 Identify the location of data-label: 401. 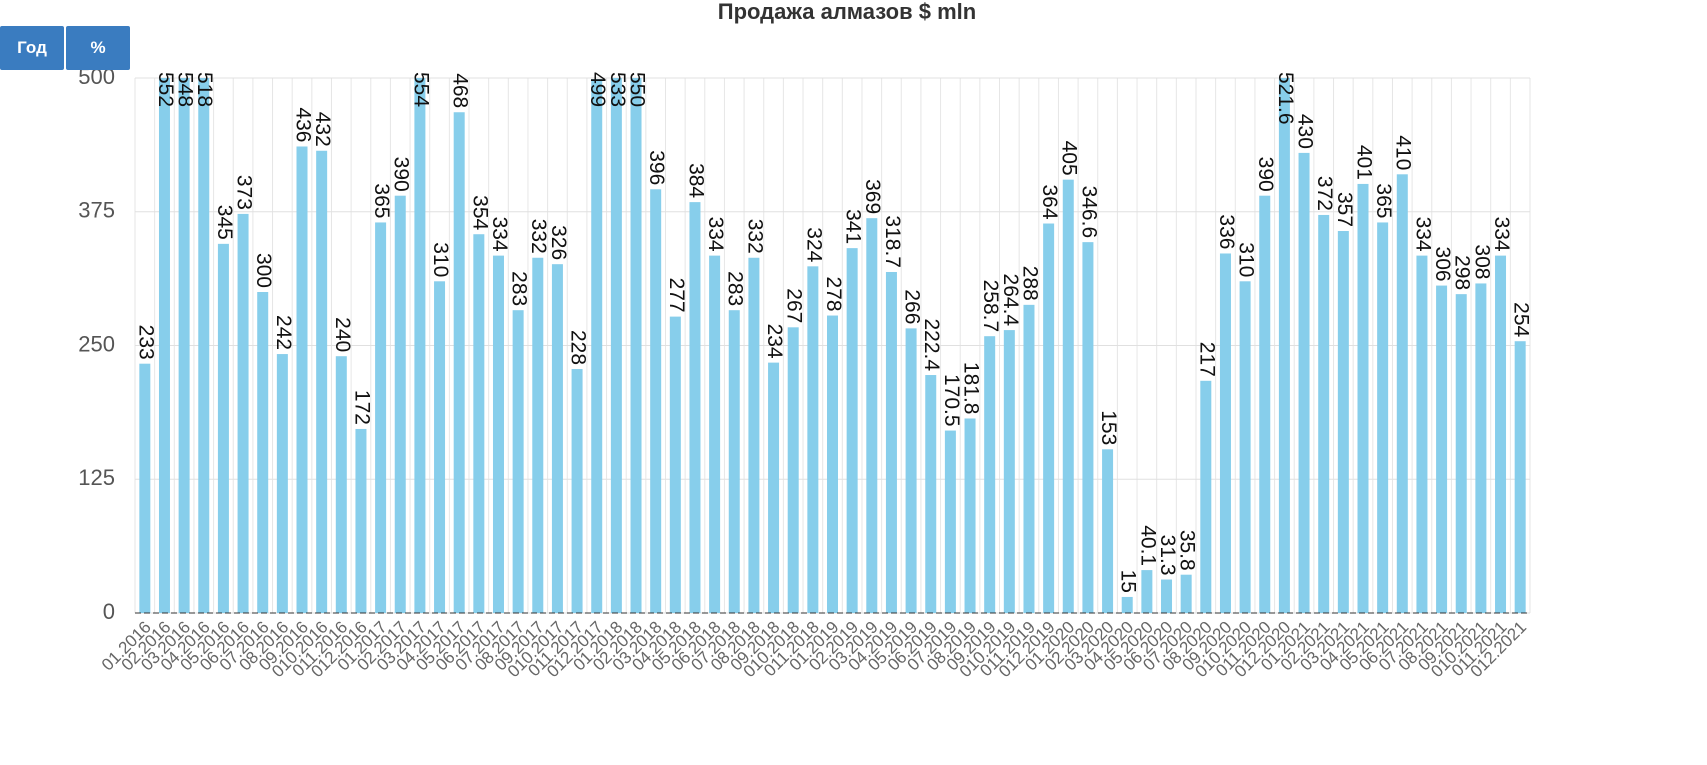
(1363, 162).